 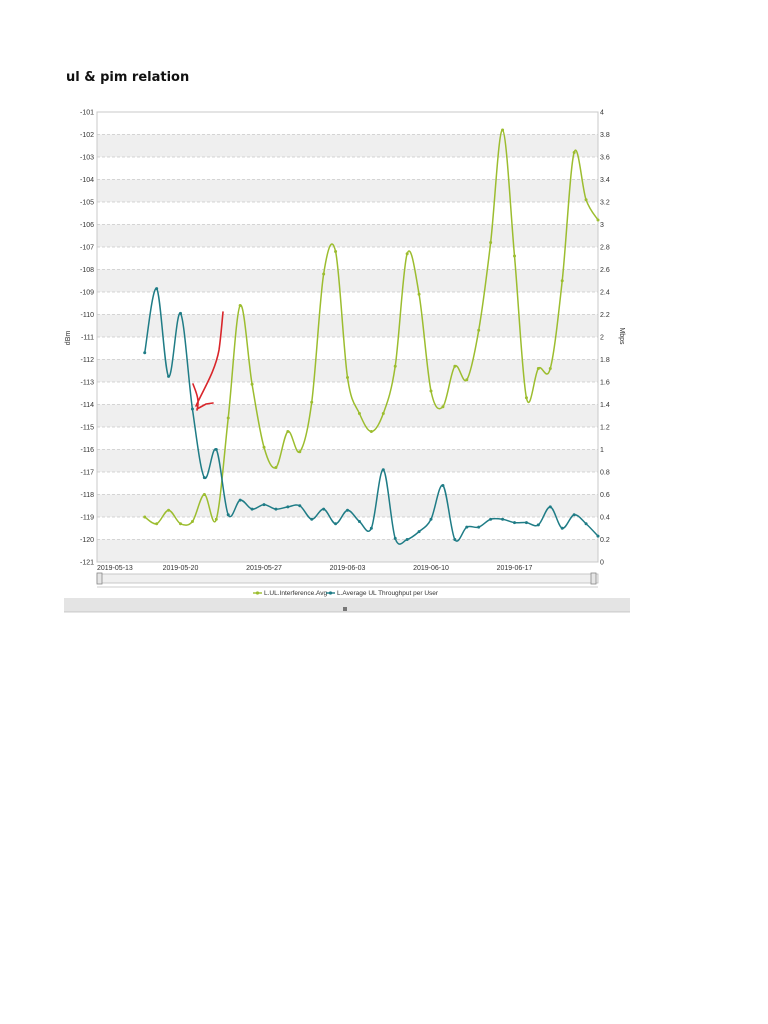 I want to click on right-tick-label: 2, so click(x=602, y=338).